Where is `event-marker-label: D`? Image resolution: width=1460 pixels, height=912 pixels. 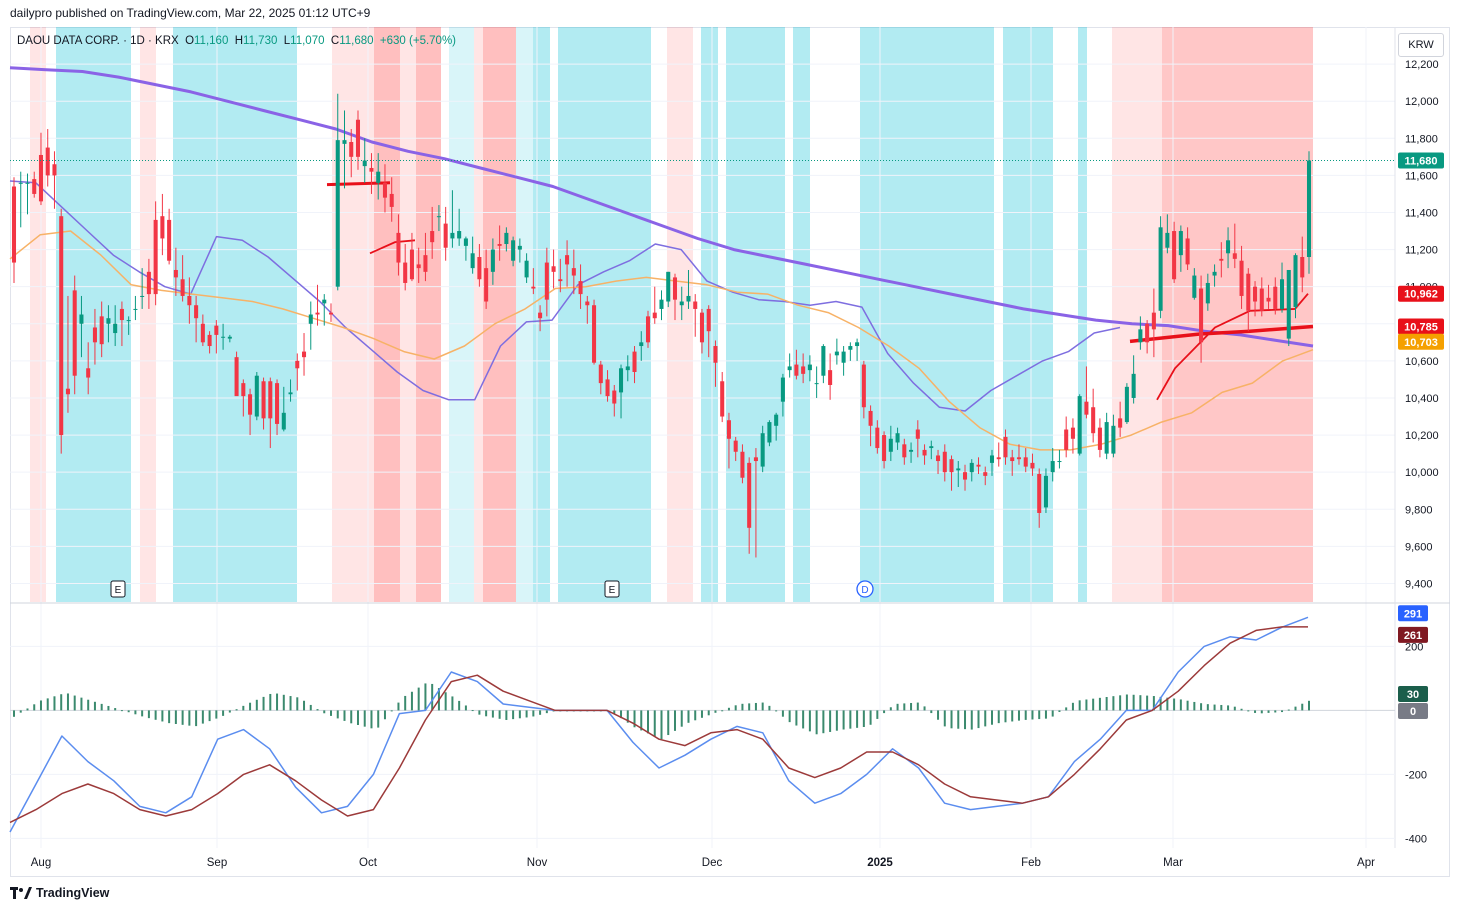 event-marker-label: D is located at coordinates (864, 590).